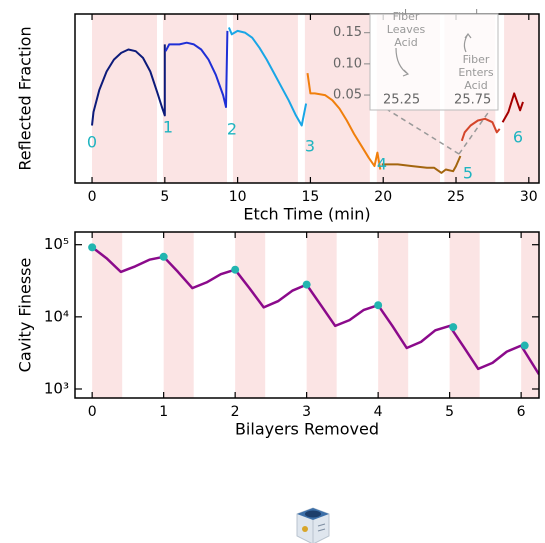  I want to click on x-tick-label: 3, so click(306, 412).